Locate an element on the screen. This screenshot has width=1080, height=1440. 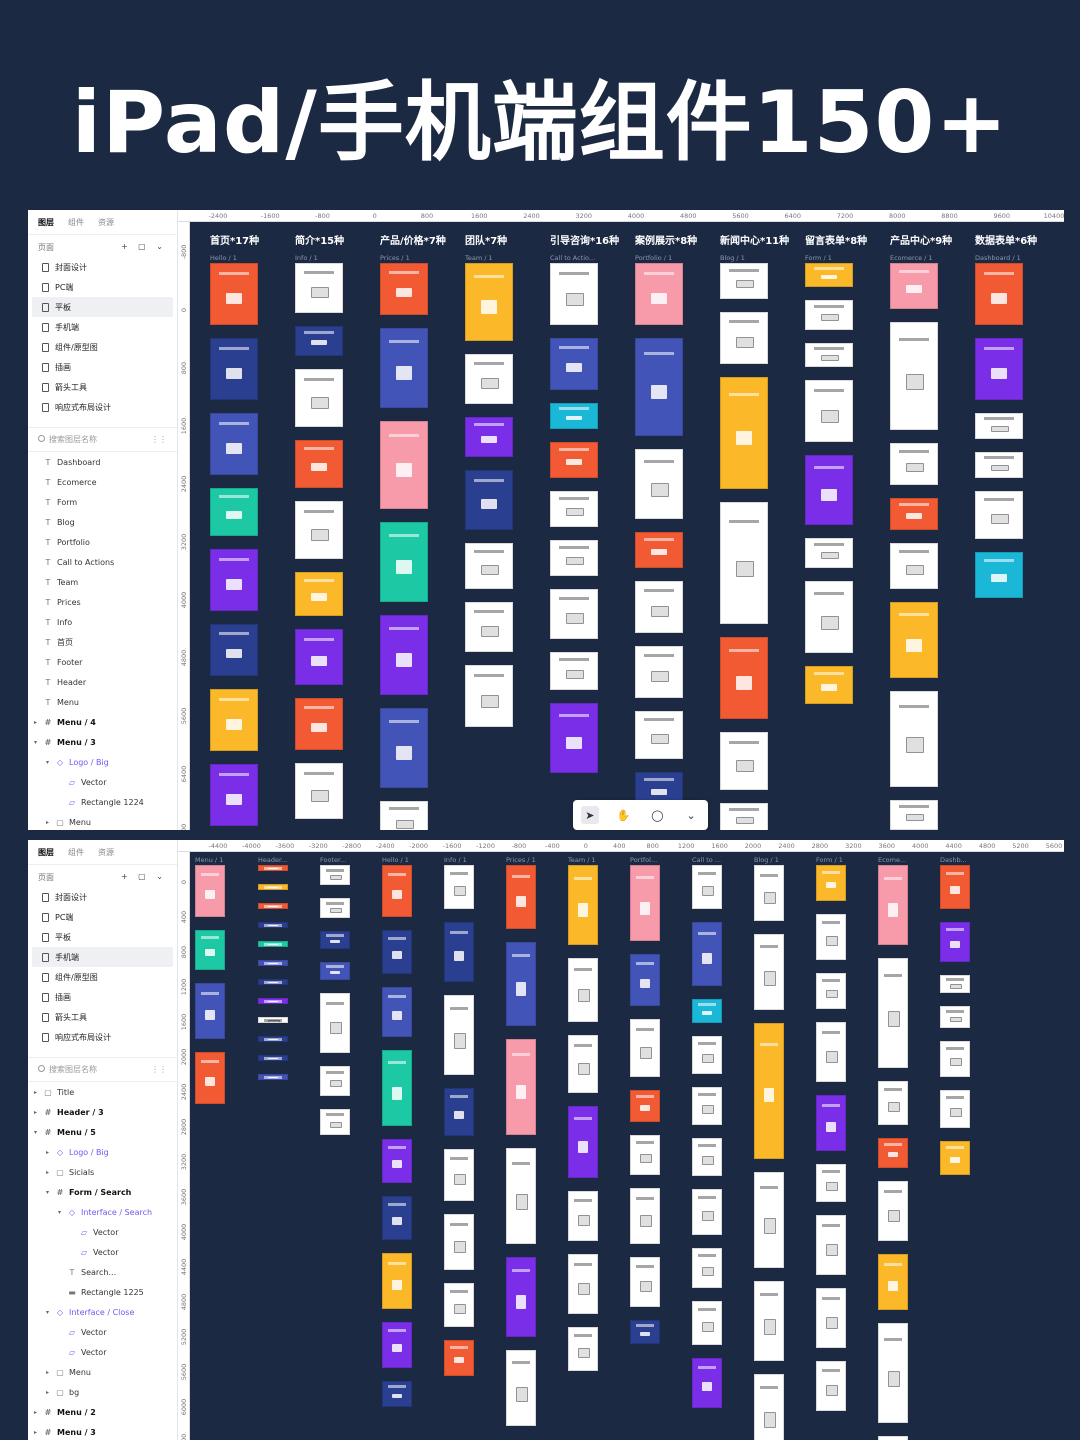
component-frame: Portfolio / 5 is located at coordinates (659, 607).